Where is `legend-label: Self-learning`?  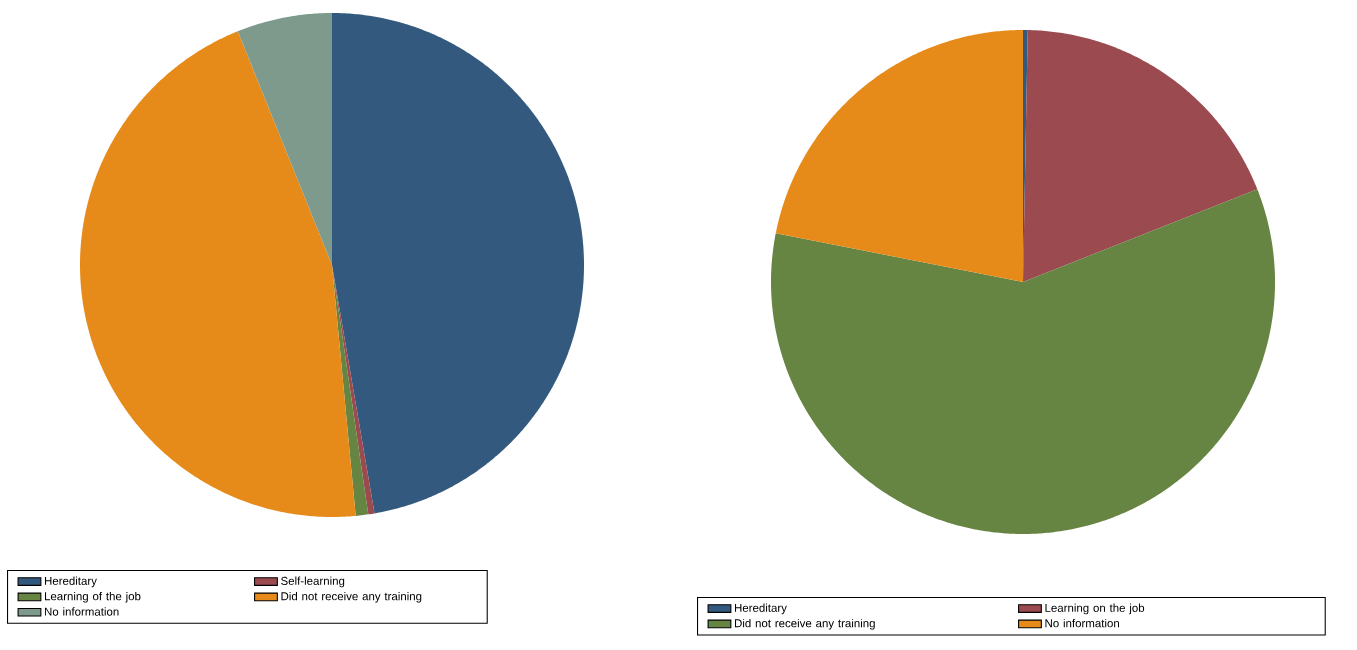 legend-label: Self-learning is located at coordinates (313, 582).